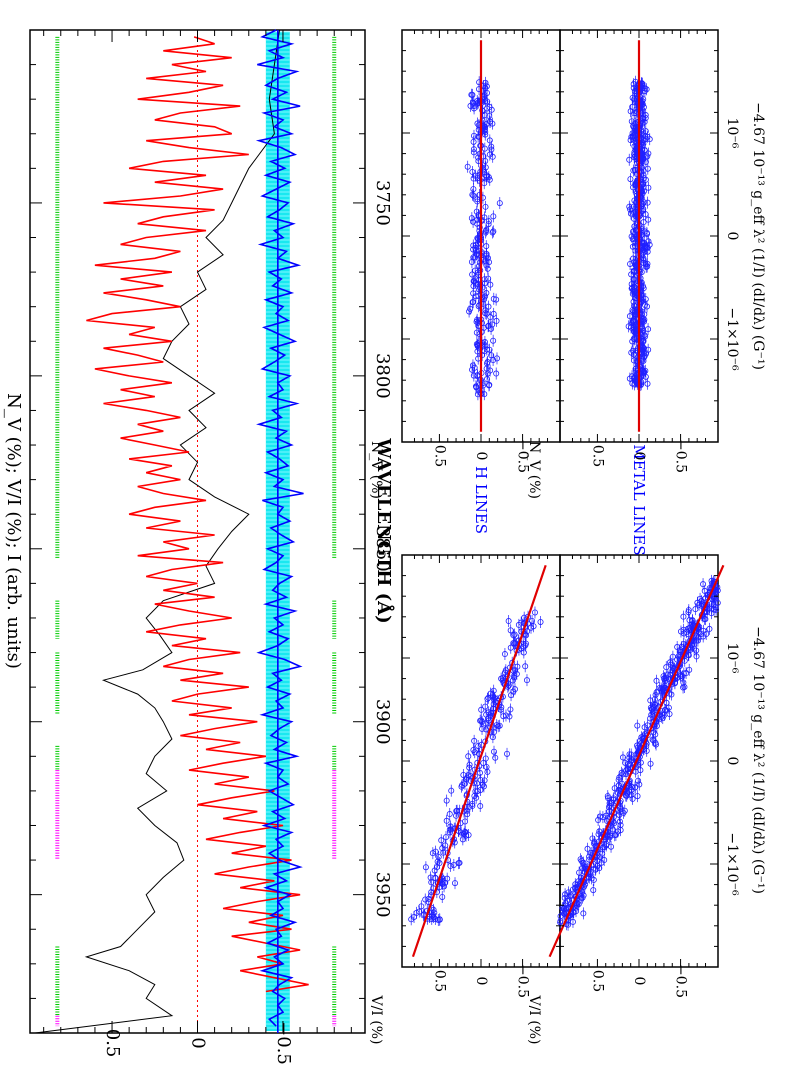  What do you see at coordinates (534, 1019) in the screenshot?
I see `metal-lines-v-ylabel: V/I (%)` at bounding box center [534, 1019].